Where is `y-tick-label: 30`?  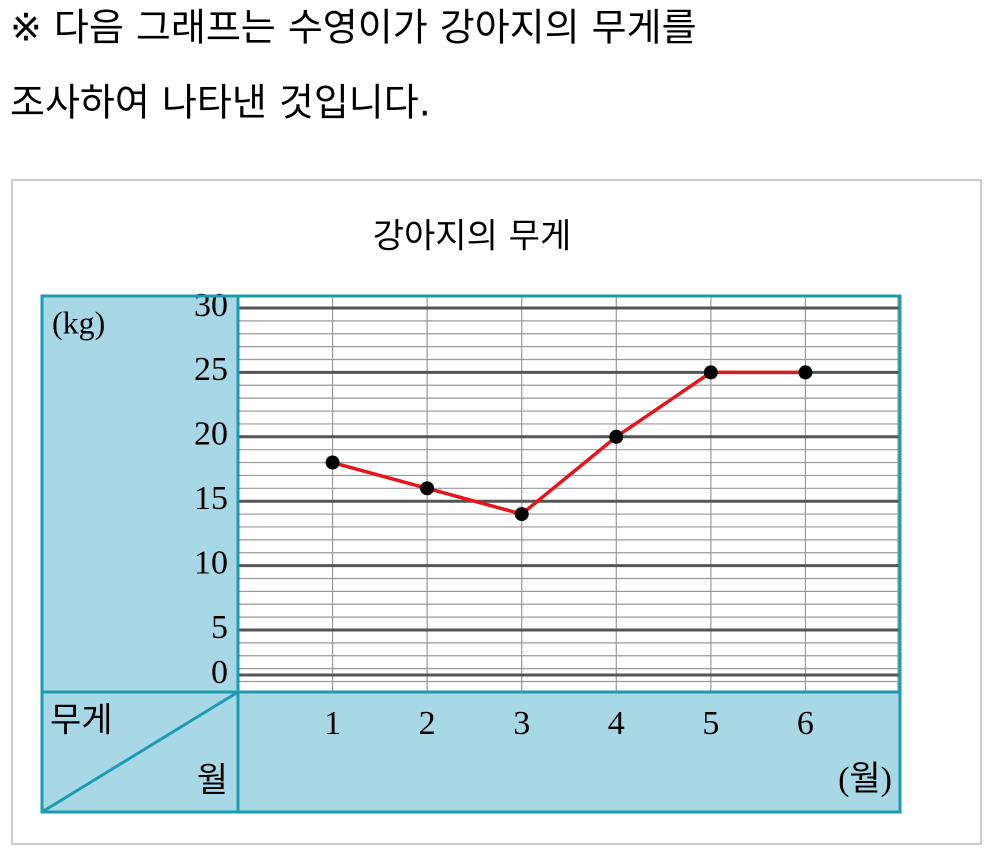
y-tick-label: 30 is located at coordinates (211, 305).